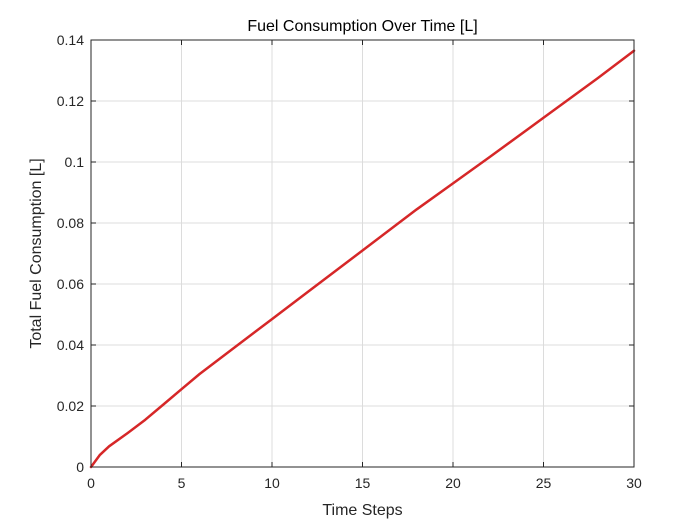  I want to click on y-tick-label: 0.08, so click(70, 223).